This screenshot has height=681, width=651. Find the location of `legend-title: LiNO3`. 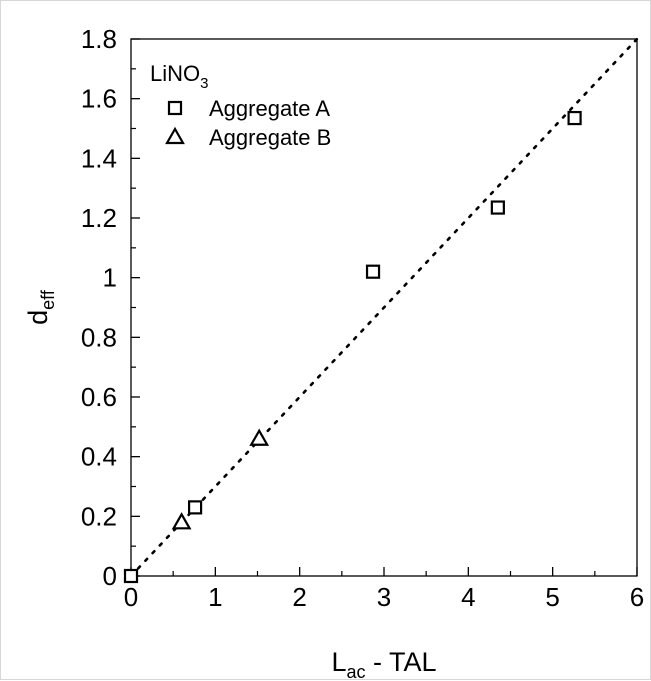

legend-title: LiNO3 is located at coordinates (179, 76).